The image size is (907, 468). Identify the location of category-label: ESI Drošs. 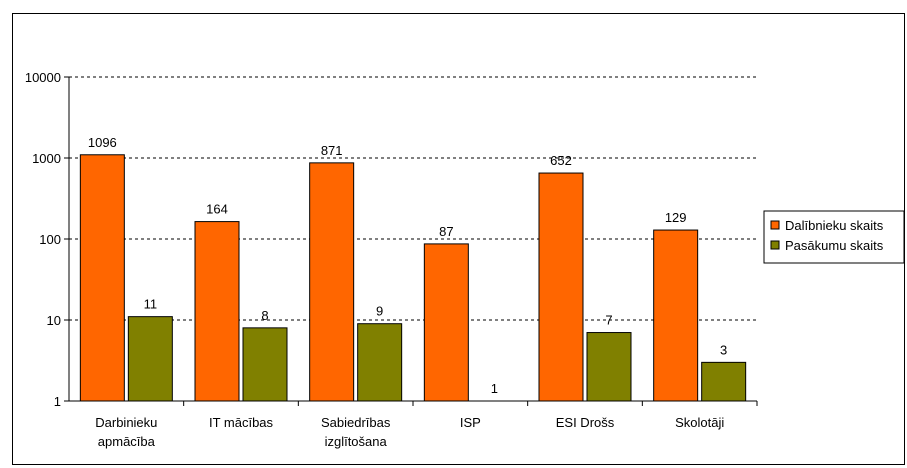
(585, 422).